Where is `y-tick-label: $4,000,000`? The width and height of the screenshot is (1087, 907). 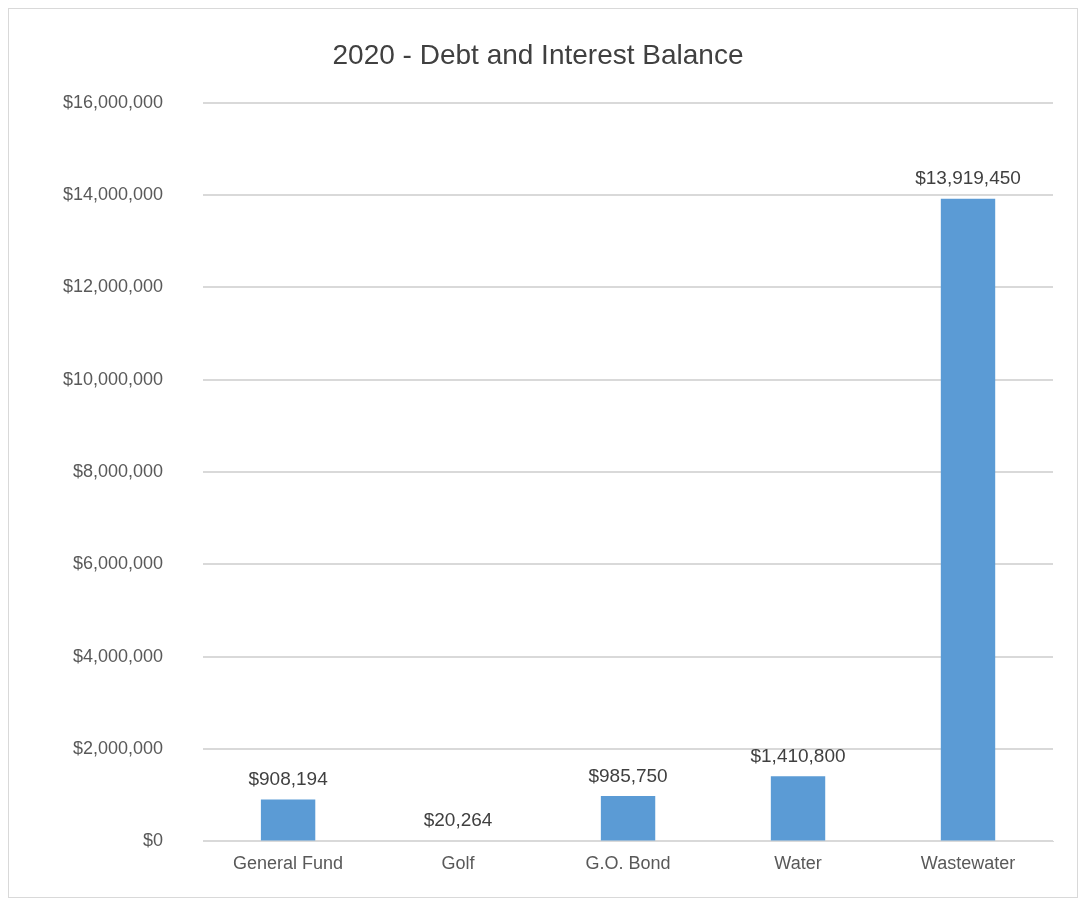 y-tick-label: $4,000,000 is located at coordinates (118, 655).